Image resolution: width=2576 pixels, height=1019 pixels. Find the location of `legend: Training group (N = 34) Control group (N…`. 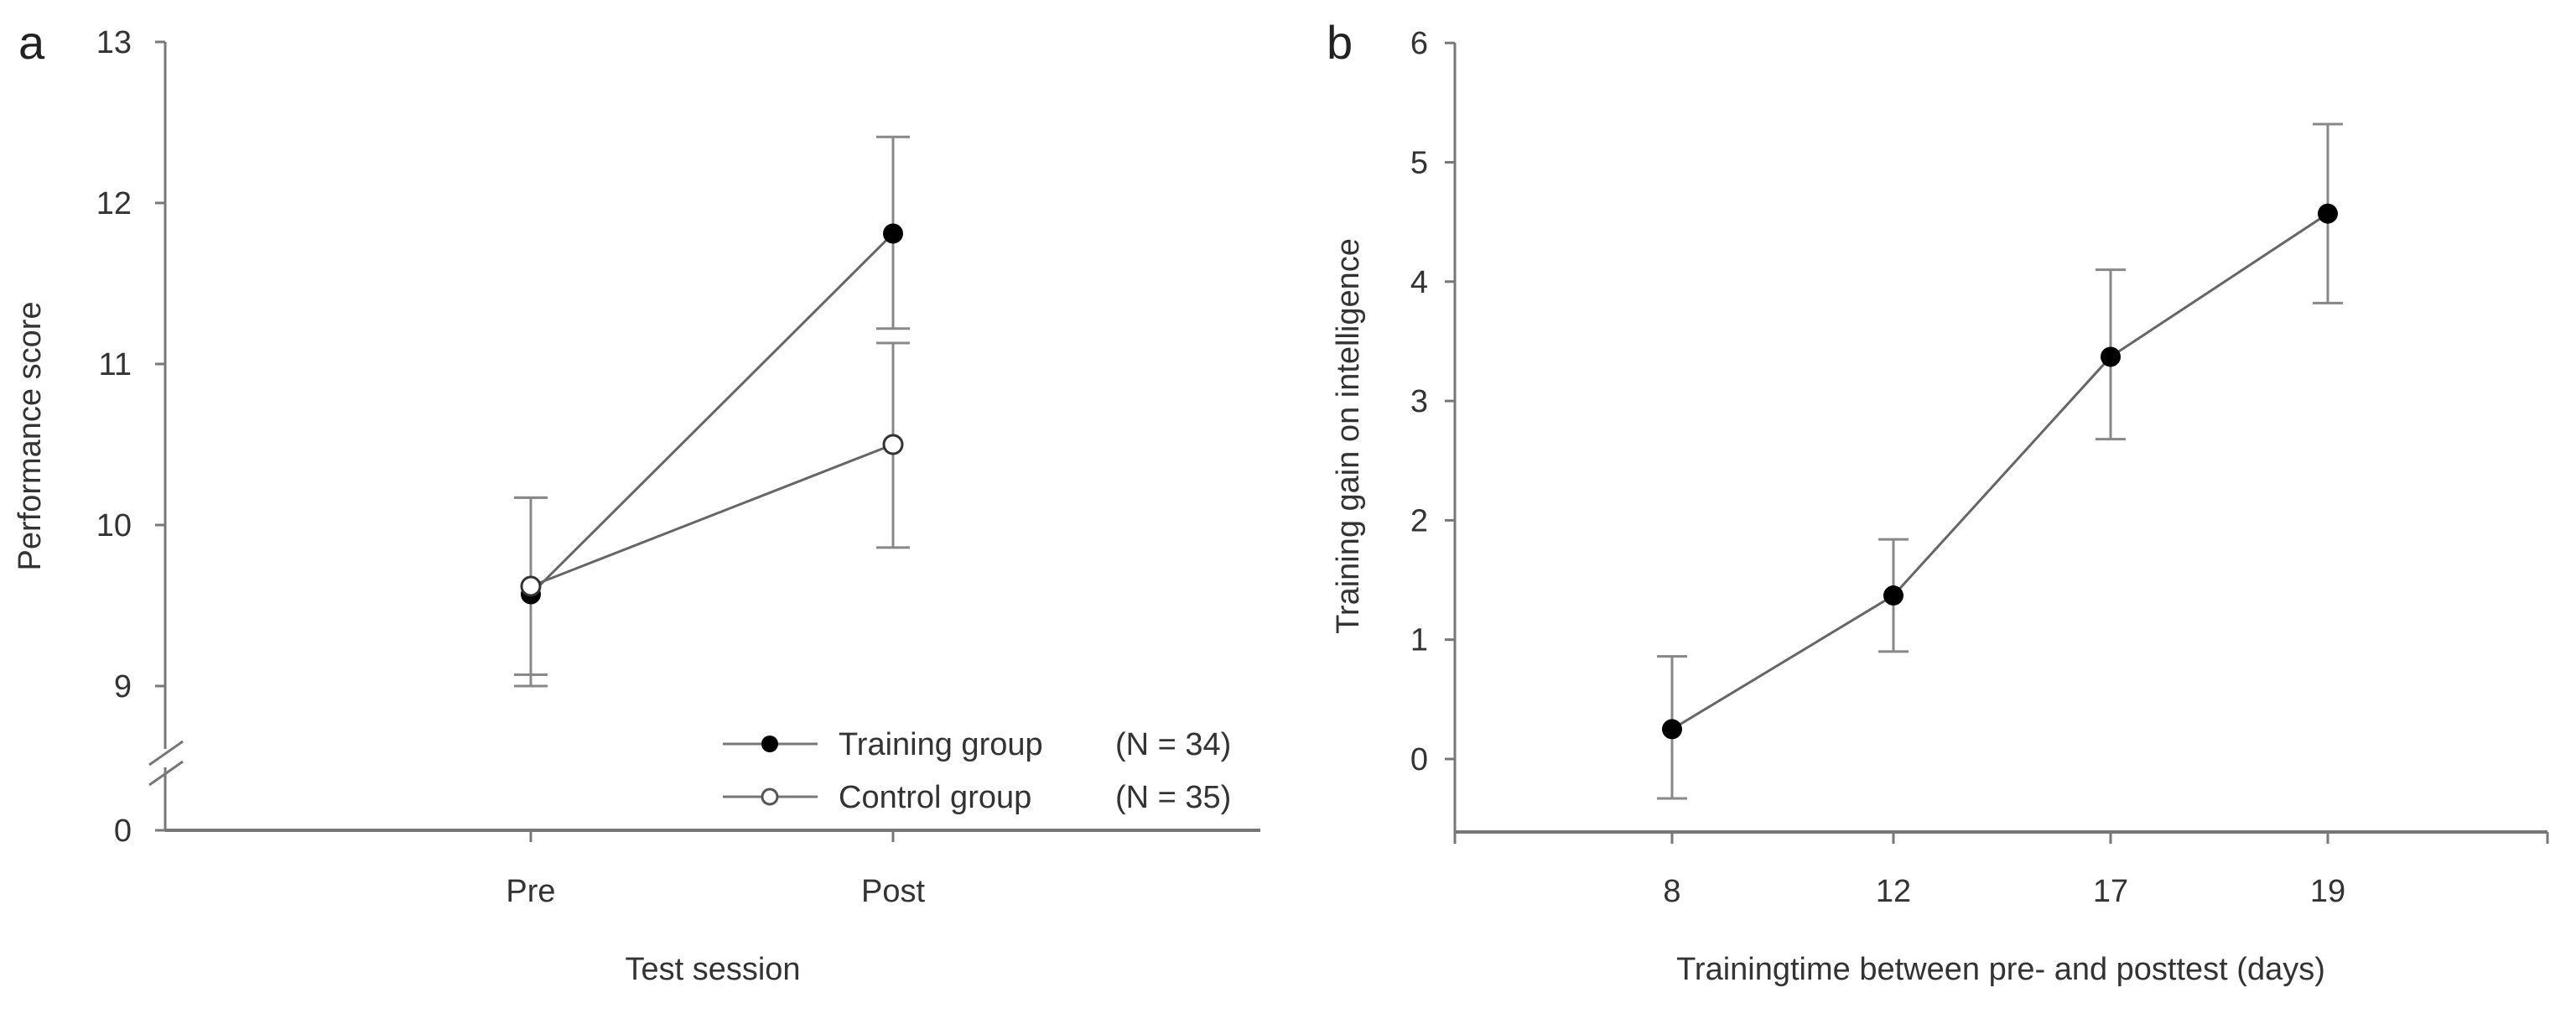

legend: Training group (N = 34) Control group (N… is located at coordinates (977, 771).